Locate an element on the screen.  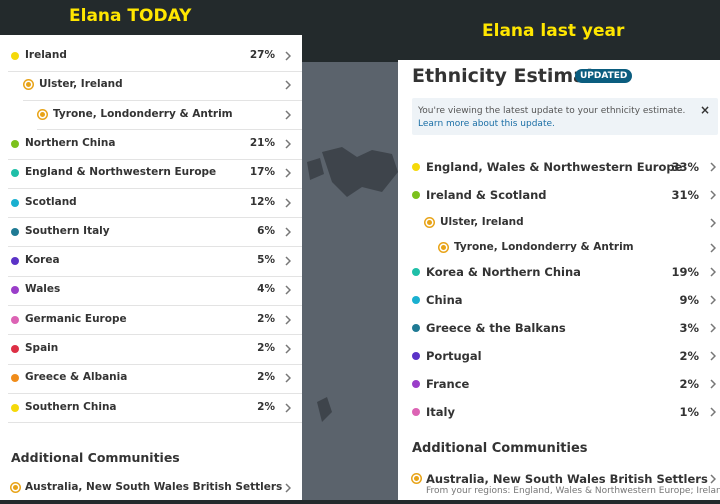
region-row: England & Northwestern Europe 17% is located at coordinates (151, 173).